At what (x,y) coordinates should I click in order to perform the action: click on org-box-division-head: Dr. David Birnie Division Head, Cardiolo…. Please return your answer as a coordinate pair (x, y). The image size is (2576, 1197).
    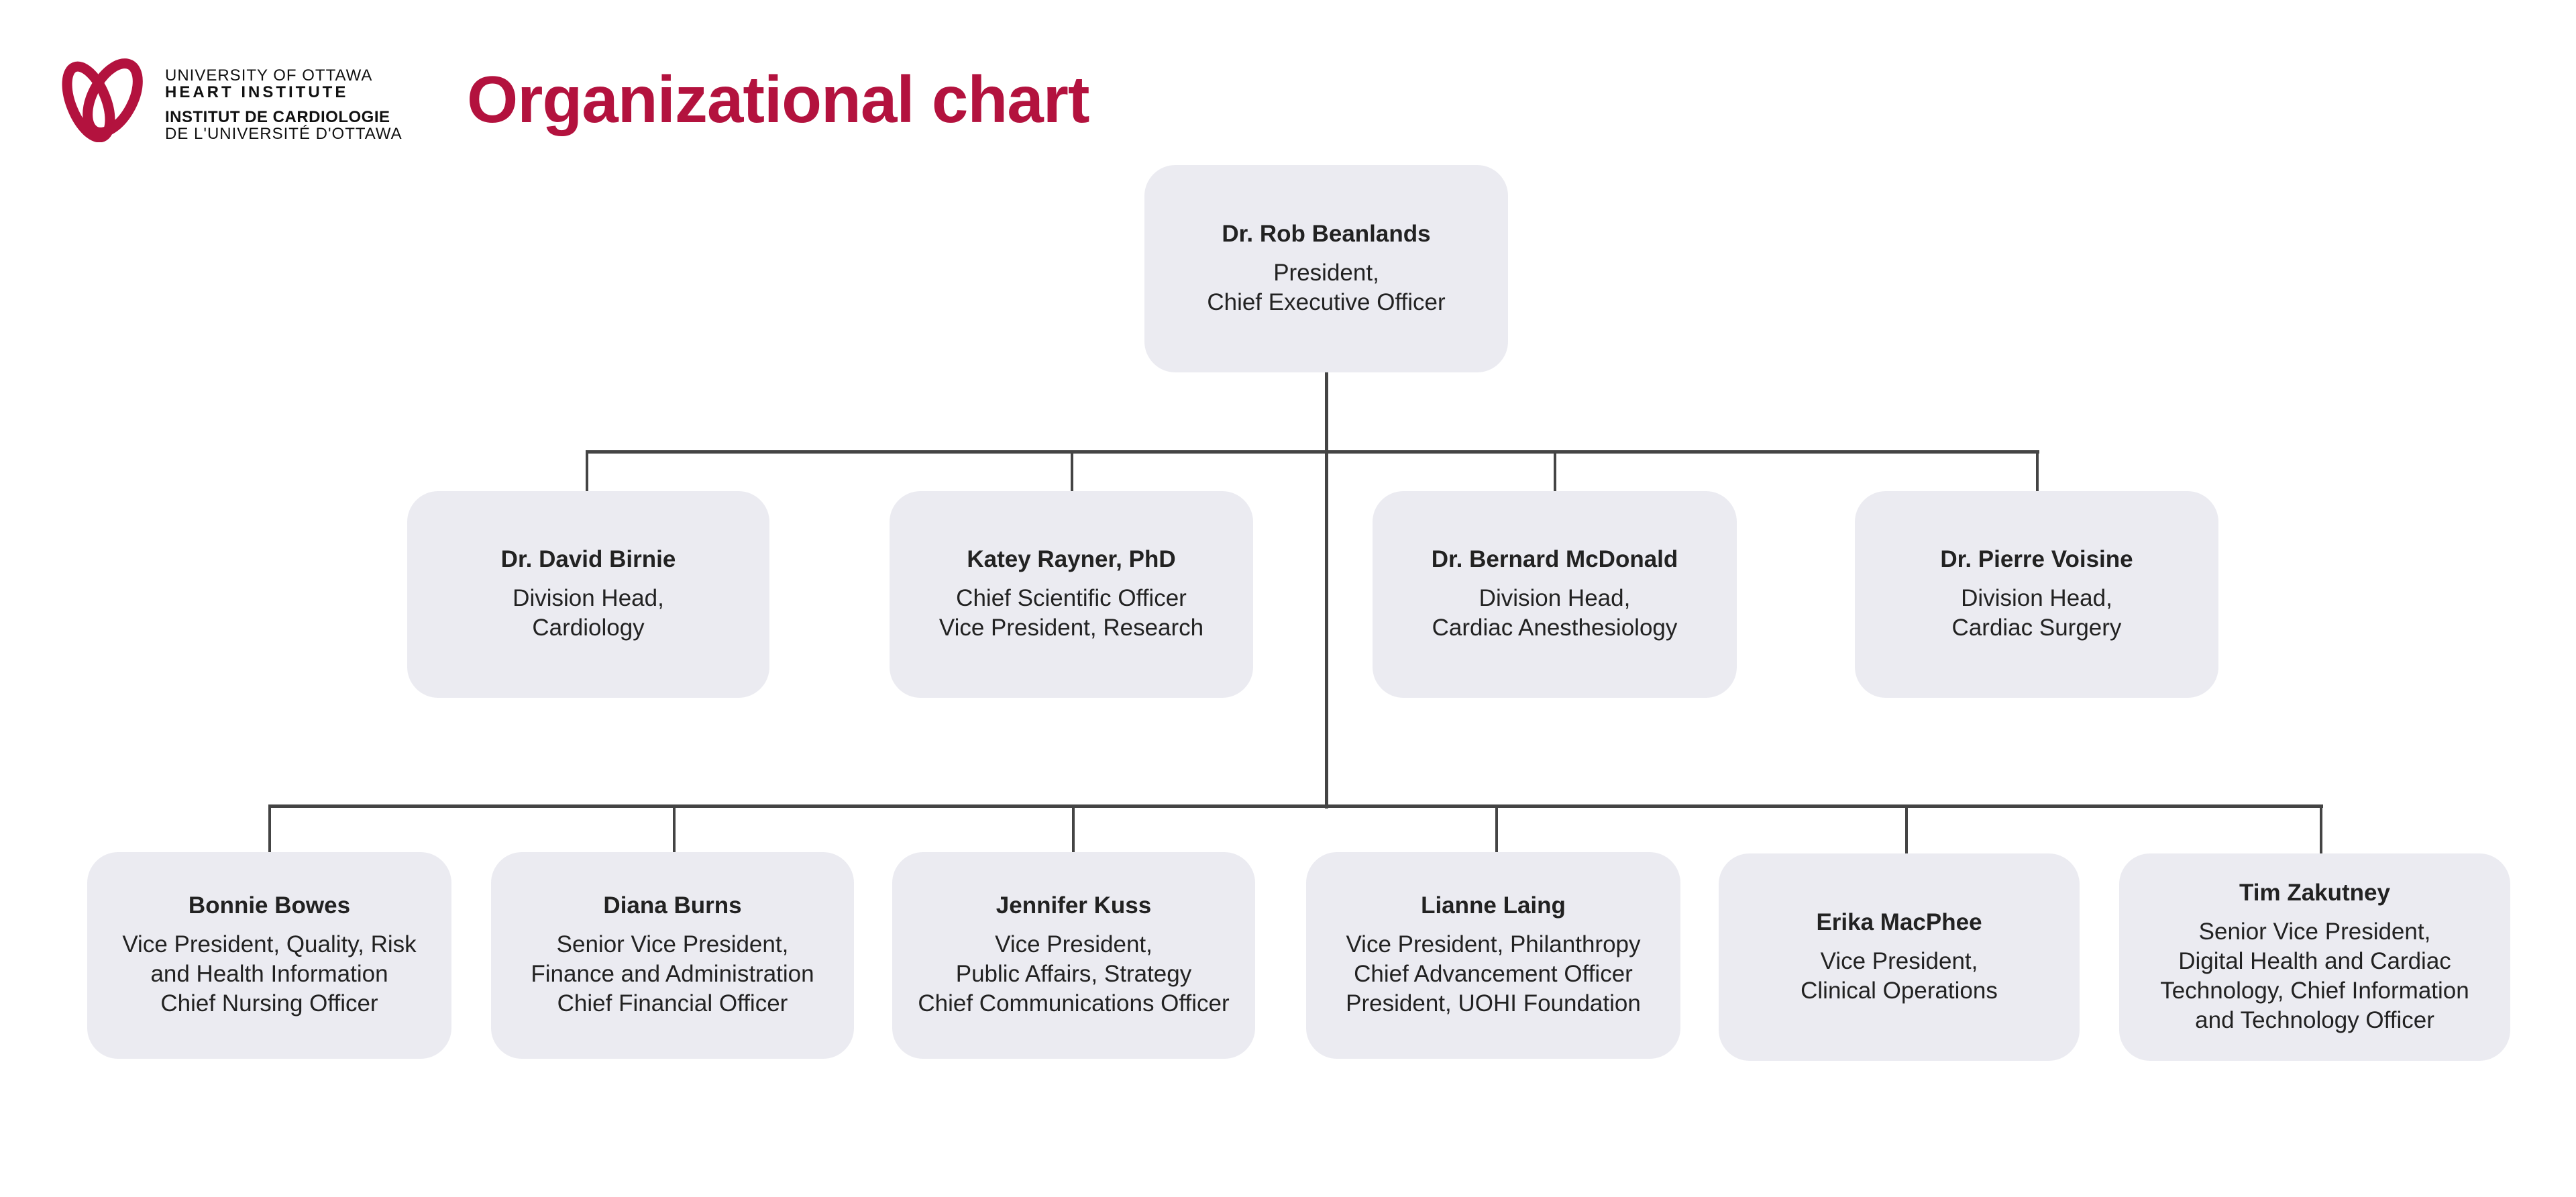
    Looking at the image, I should click on (588, 594).